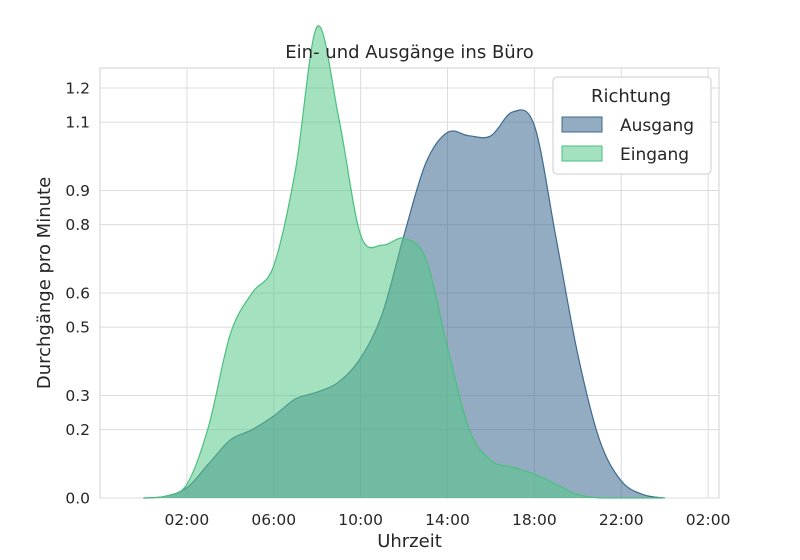 Image resolution: width=800 pixels, height=560 pixels. I want to click on x-tick-label: 22:00, so click(621, 520).